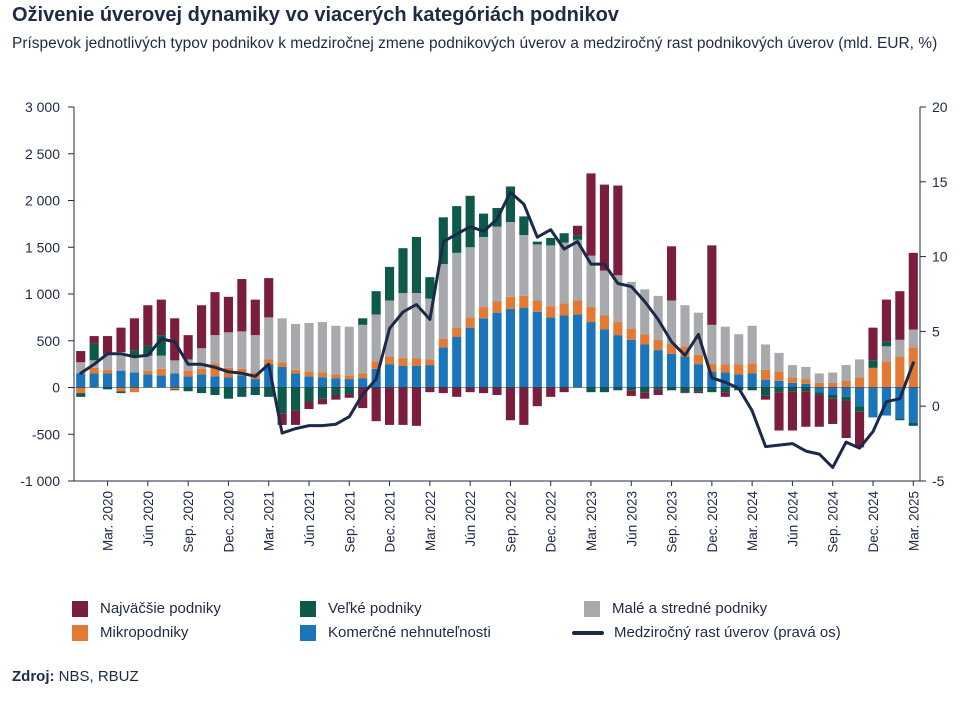 This screenshot has width=968, height=705. Describe the element at coordinates (349, 522) in the screenshot. I see `x-tick-label: Sep. 2021` at that location.